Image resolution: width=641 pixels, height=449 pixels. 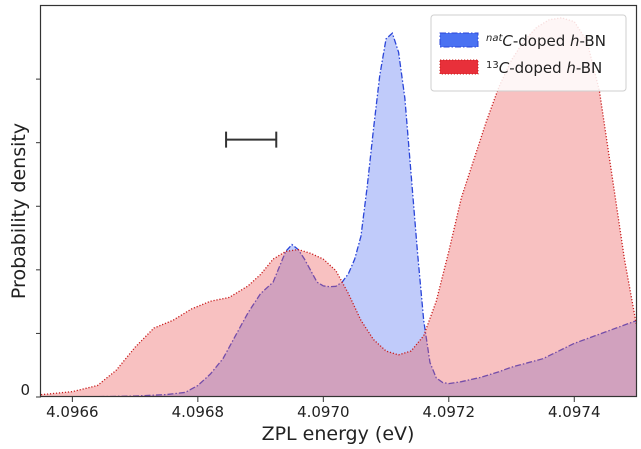 I want to click on x-tick-label: 4.0974, so click(x=574, y=412).